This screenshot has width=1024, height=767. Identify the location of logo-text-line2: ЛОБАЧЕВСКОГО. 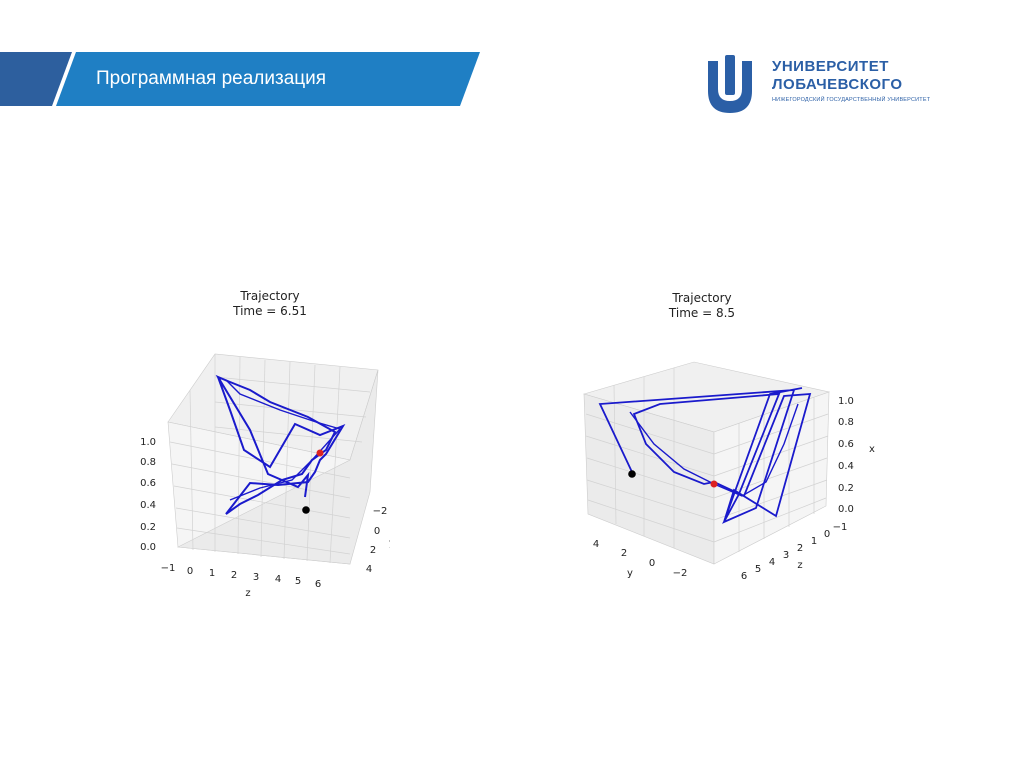
(837, 84).